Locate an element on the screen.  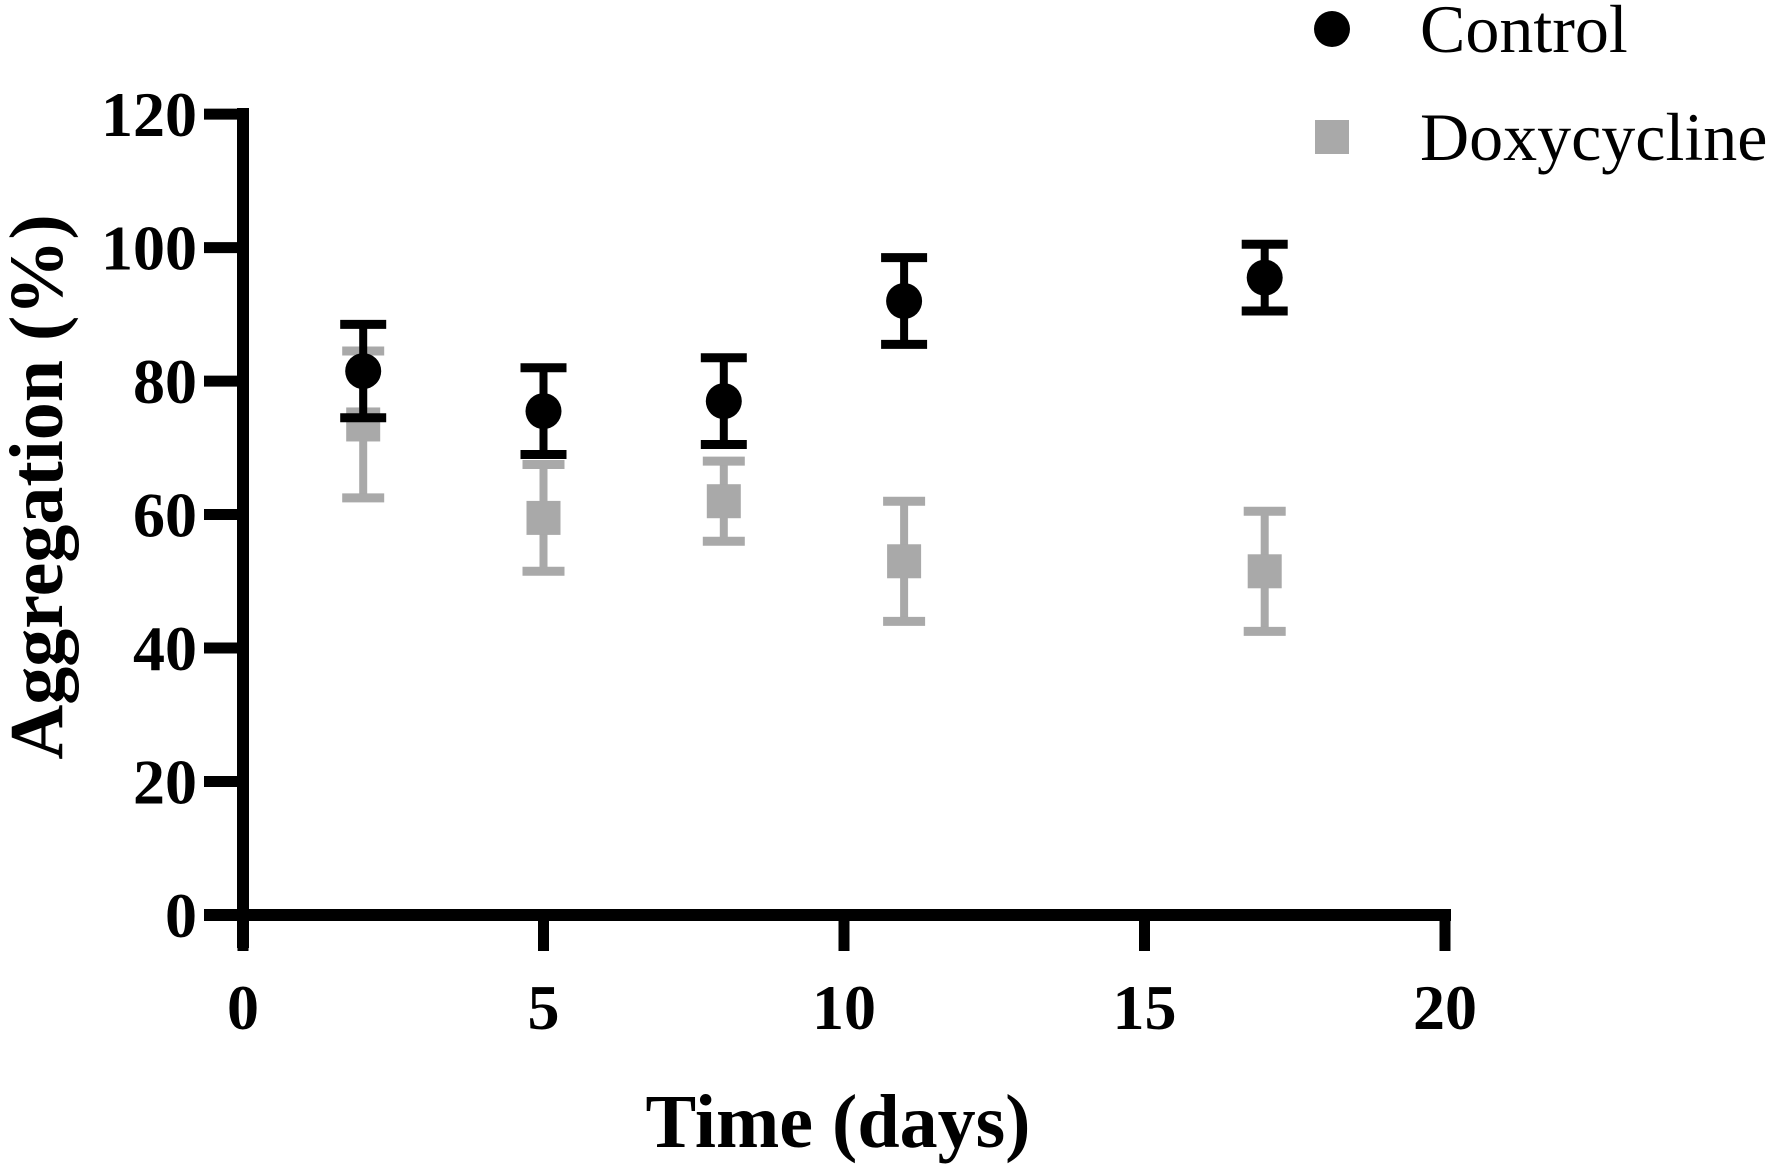
legend-item-control: Control is located at coordinates (1471, 33).